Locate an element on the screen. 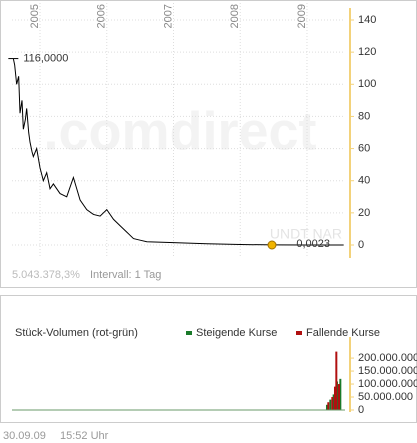 The width and height of the screenshot is (417, 443). legend-label: Steigende Kurse is located at coordinates (236, 333).